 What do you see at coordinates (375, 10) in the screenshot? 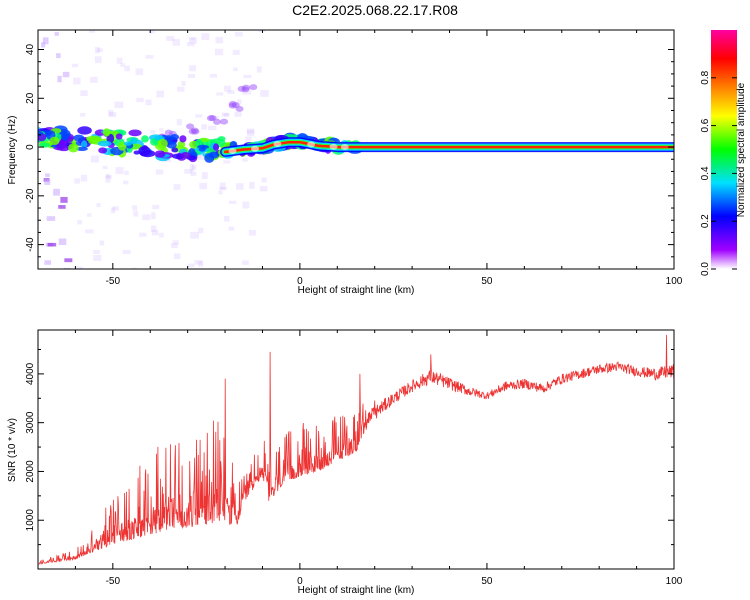
I see `chart-title: C2E2.2025.068.22.17.R08` at bounding box center [375, 10].